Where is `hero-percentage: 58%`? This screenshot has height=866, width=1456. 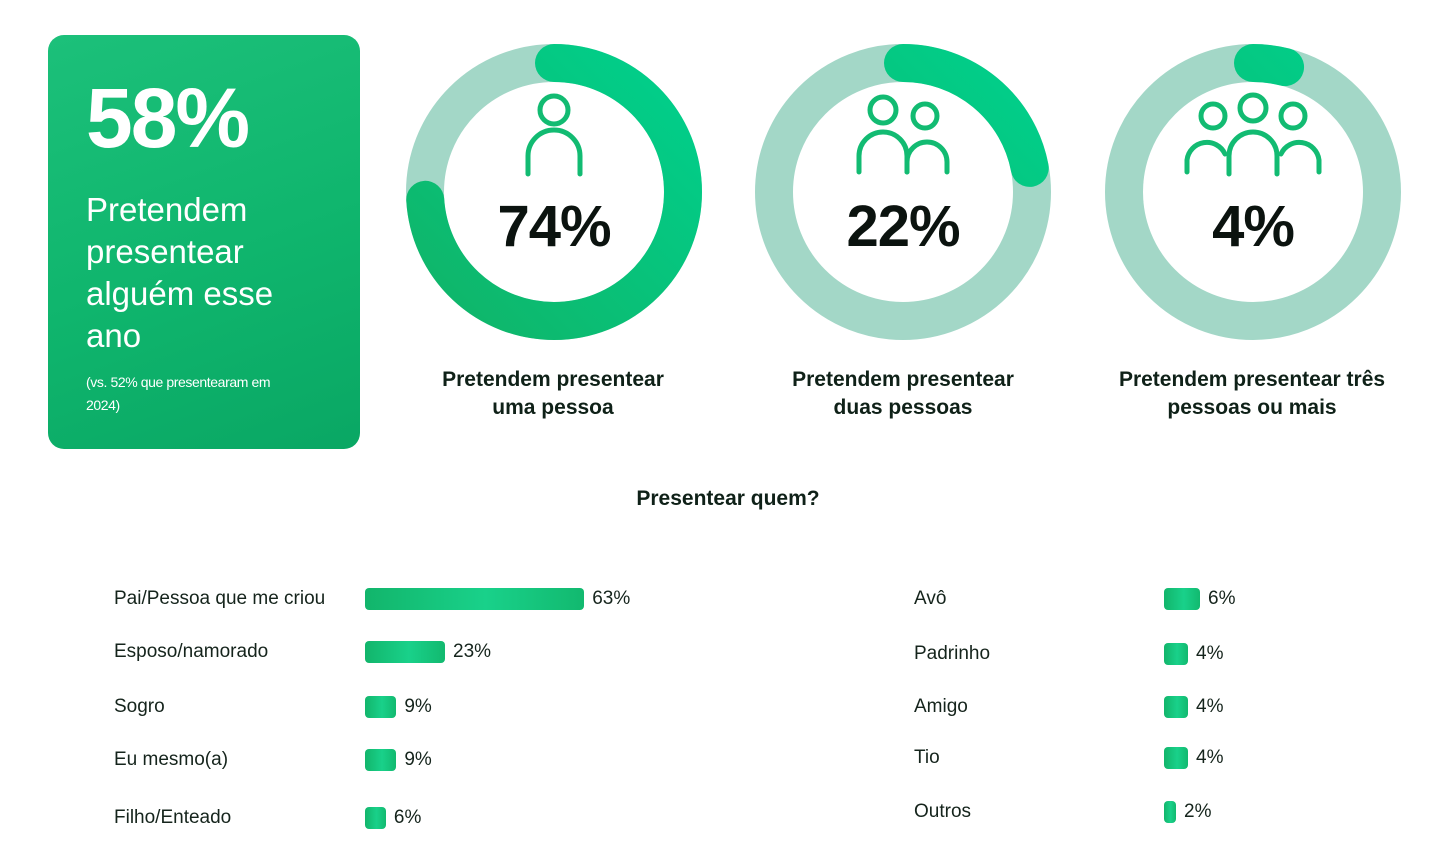
hero-percentage: 58% is located at coordinates (168, 118).